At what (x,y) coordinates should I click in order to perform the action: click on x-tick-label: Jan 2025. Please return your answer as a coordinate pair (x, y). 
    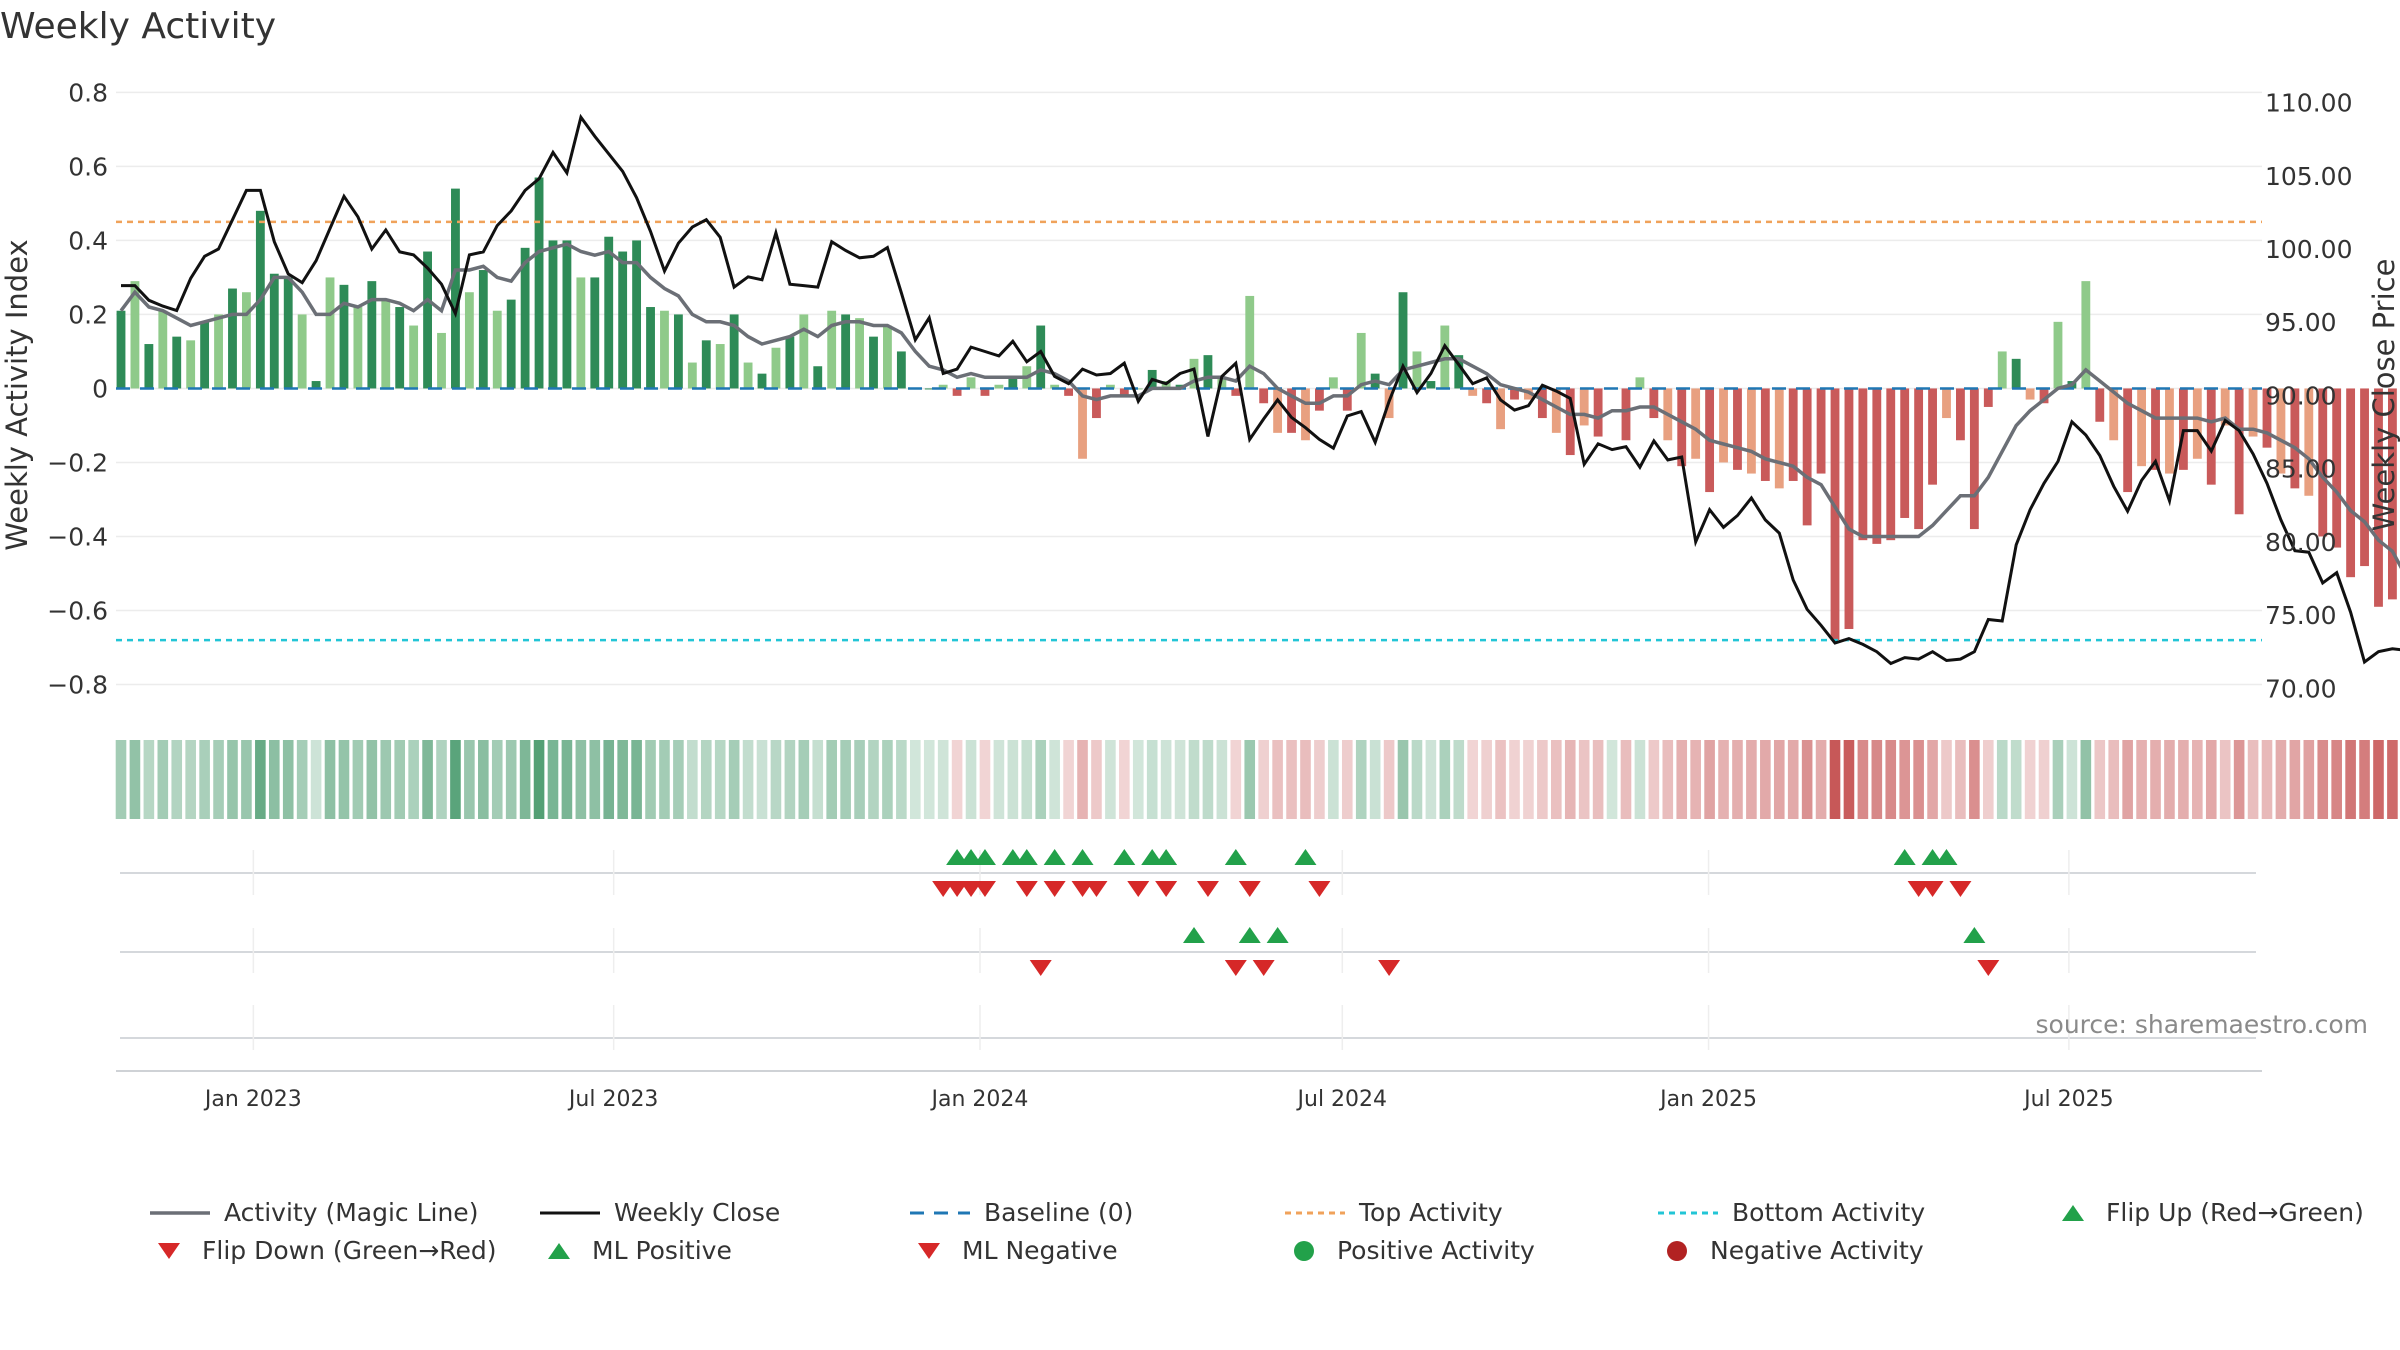
    Looking at the image, I should click on (1707, 1099).